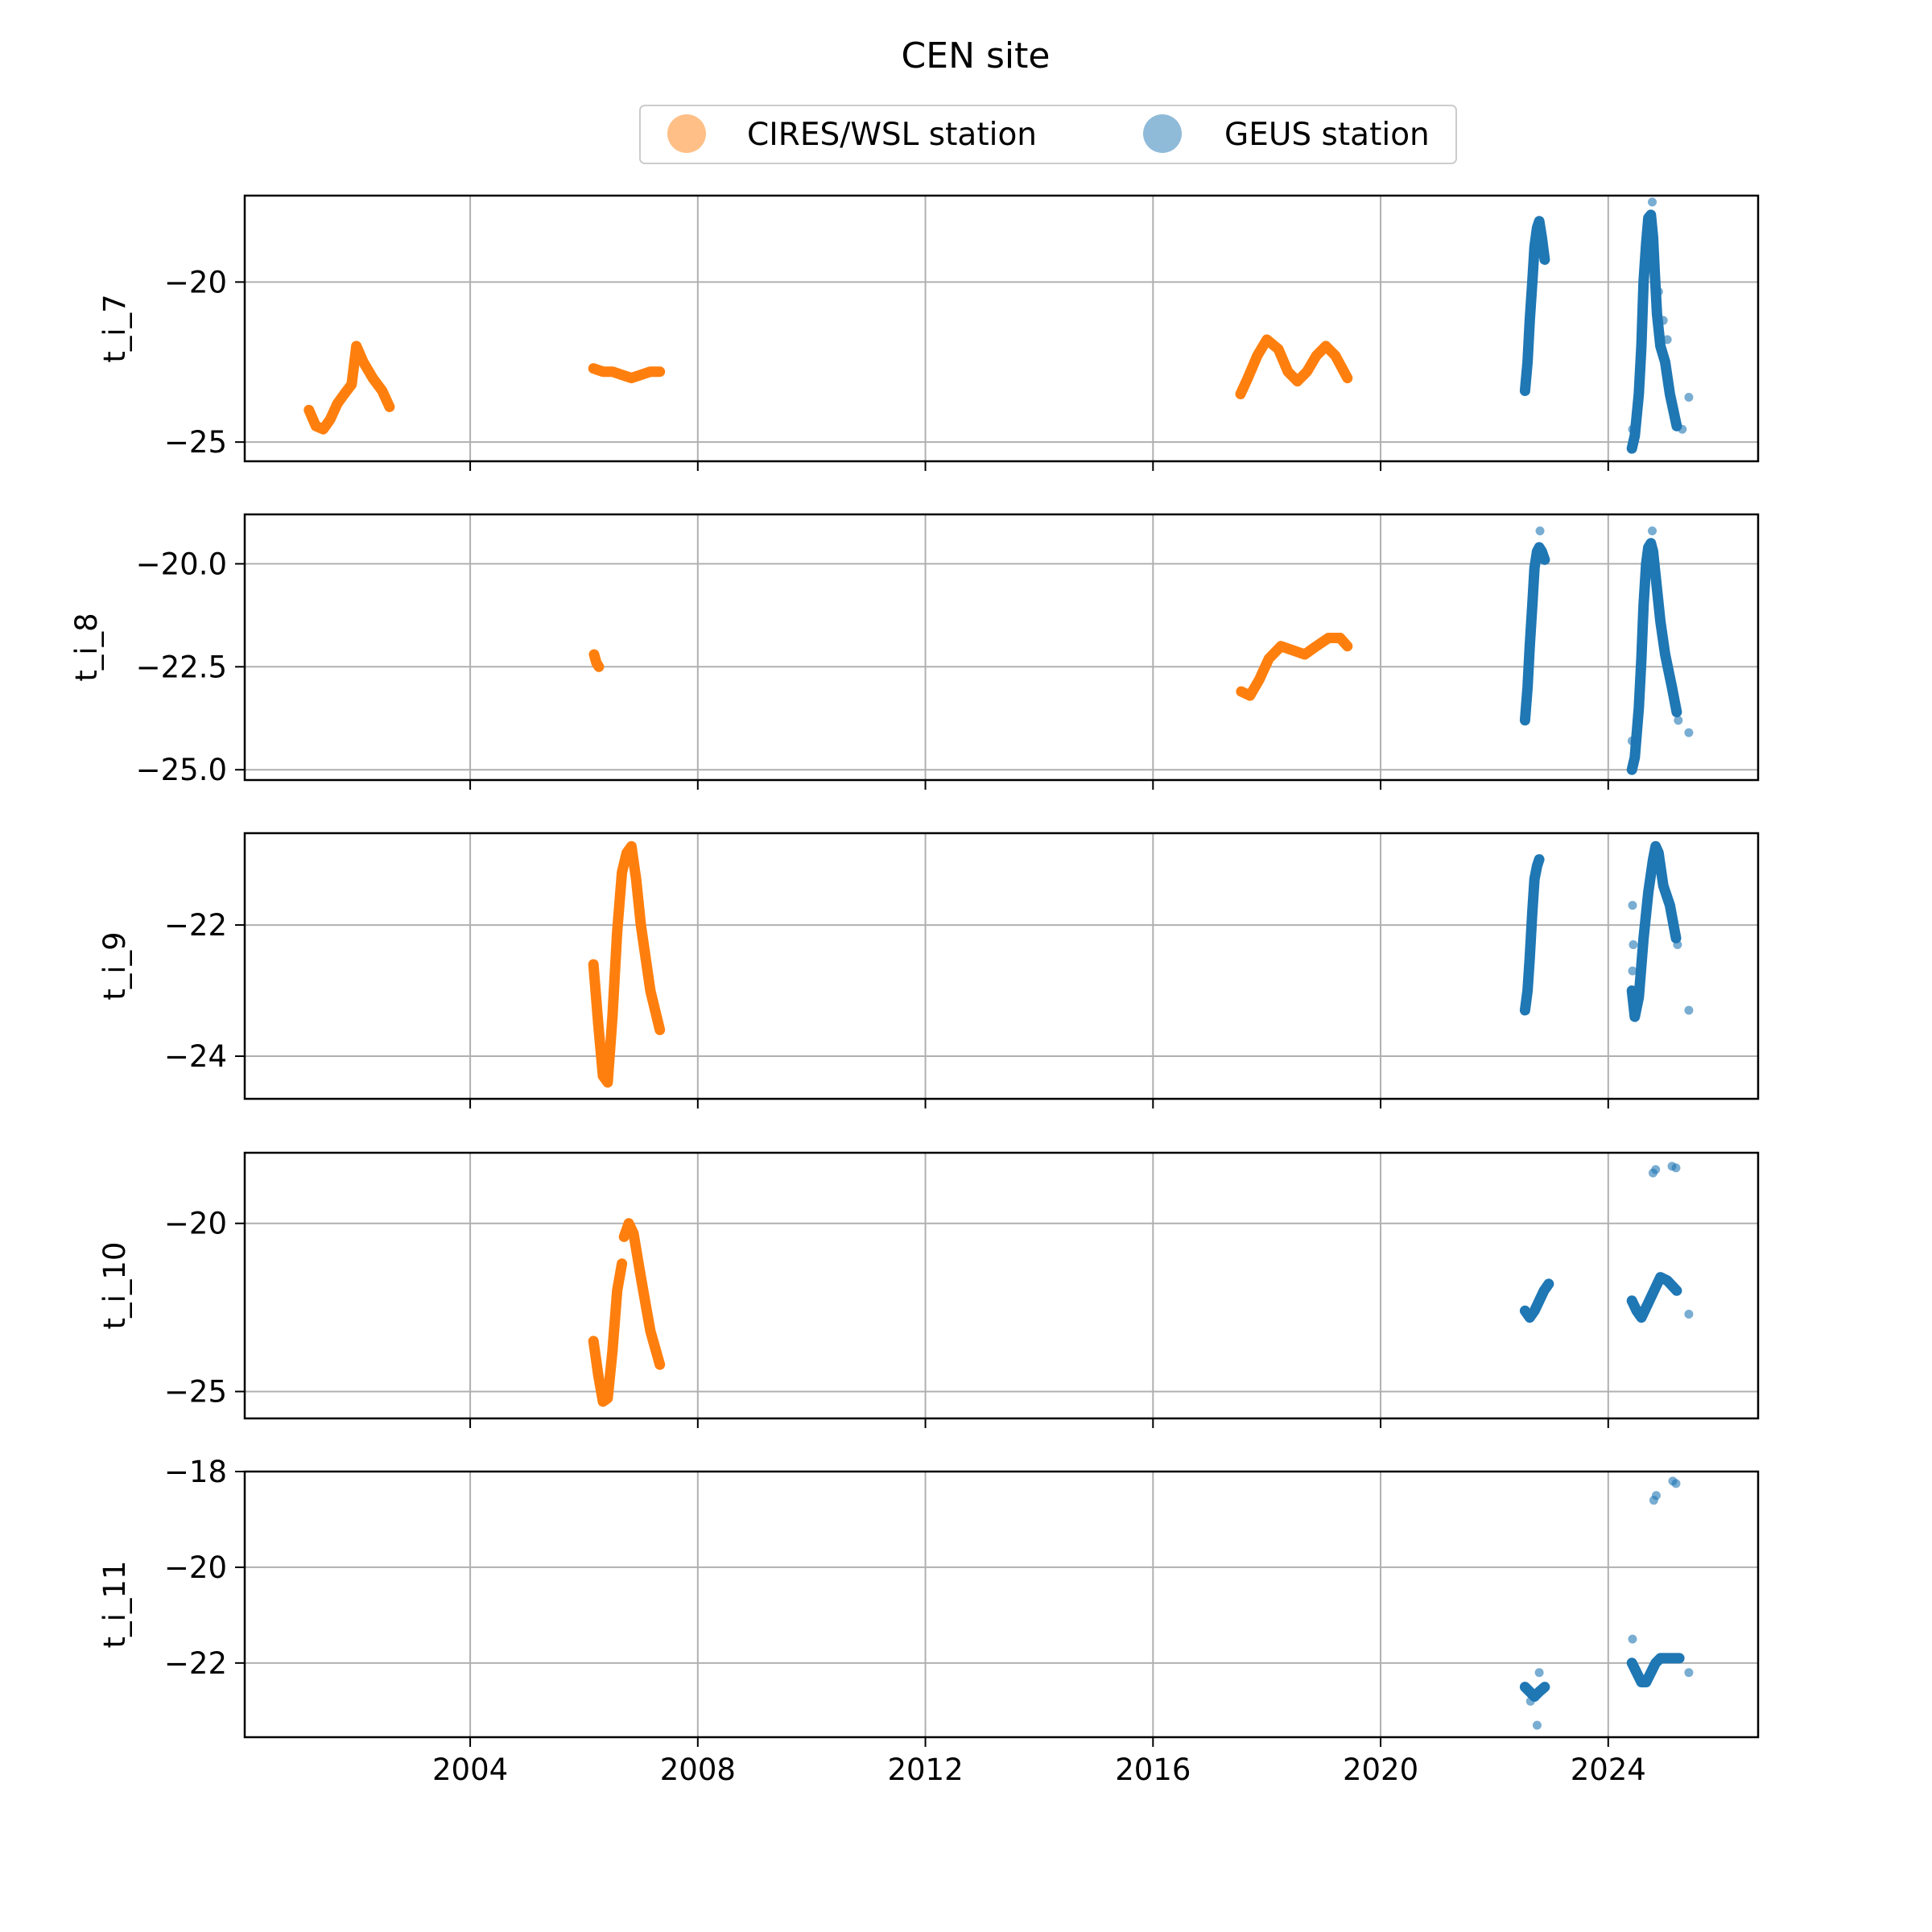 The height and width of the screenshot is (1932, 1932). I want to click on panel-t_i_8: −25.0 −22.5 −20.0 t_i_8, so click(914, 651).